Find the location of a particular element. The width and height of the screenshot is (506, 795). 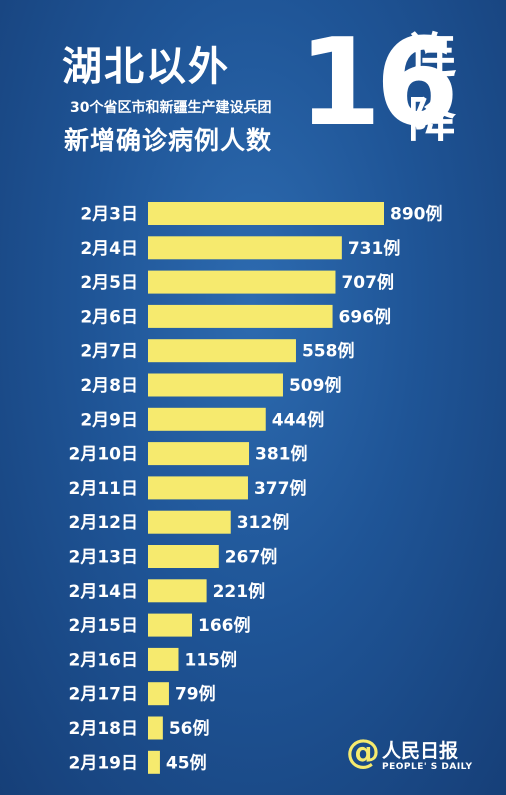

chart-subtitle: 30个省区市和新疆生产建设兵团 is located at coordinates (171, 108).